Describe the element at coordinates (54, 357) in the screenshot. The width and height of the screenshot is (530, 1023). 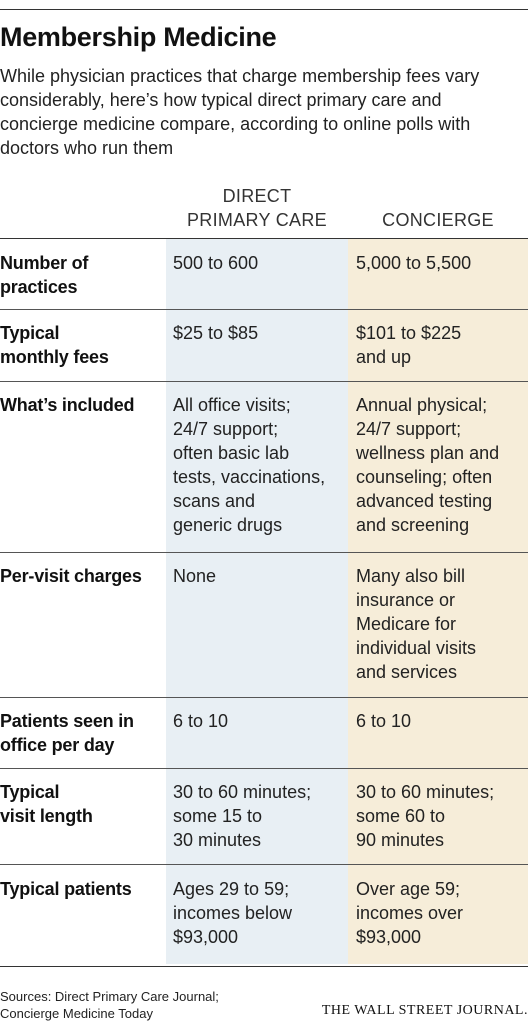
I see `text-line: monthly fees` at that location.